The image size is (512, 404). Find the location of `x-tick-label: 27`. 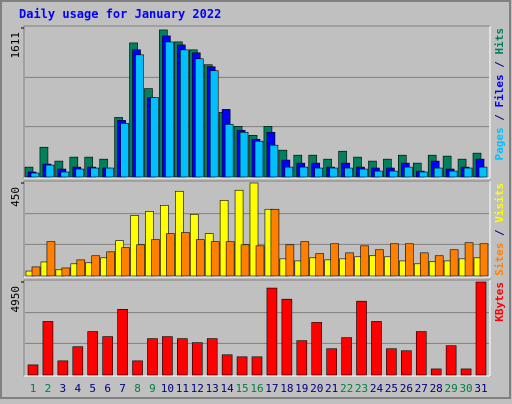

x-tick-label: 27 is located at coordinates (421, 388).